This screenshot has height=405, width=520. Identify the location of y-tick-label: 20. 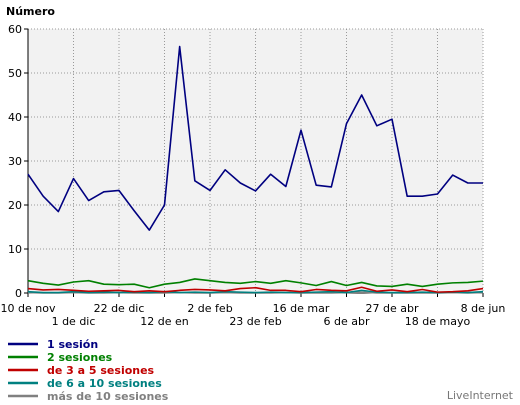
(15, 205).